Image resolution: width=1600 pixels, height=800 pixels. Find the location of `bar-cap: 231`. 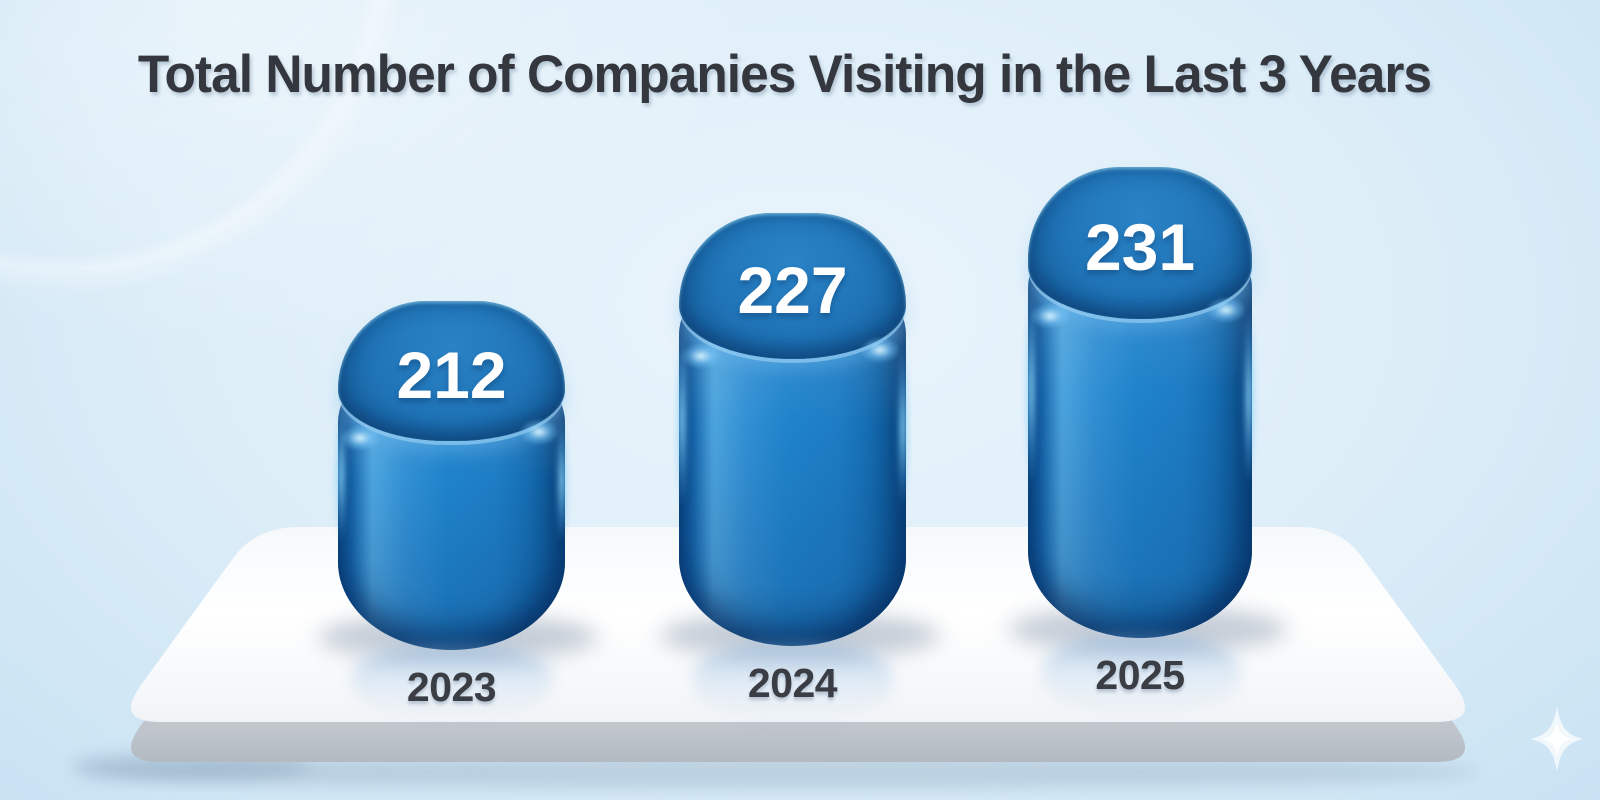

bar-cap: 231 is located at coordinates (1140, 248).